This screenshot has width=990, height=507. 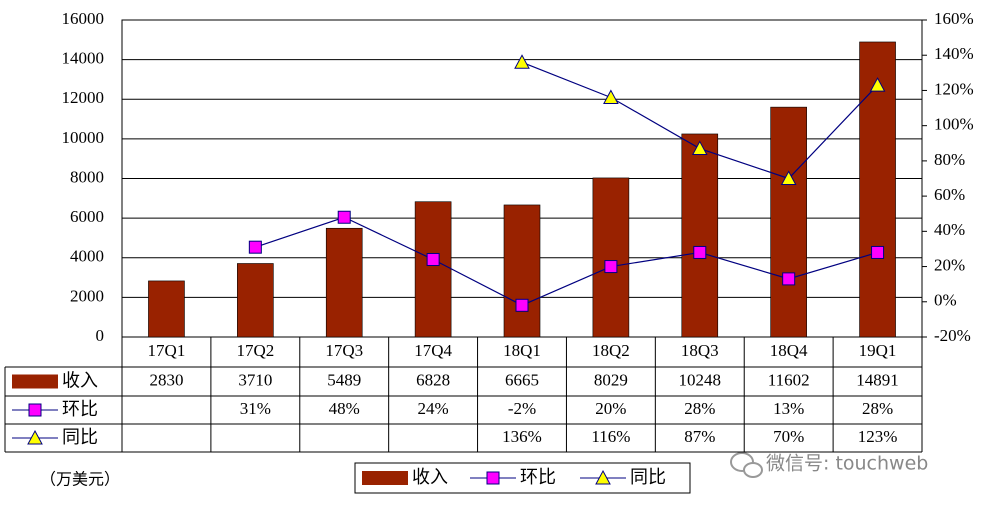 I want to click on x-tick-label: 17Q3, so click(x=344, y=350).